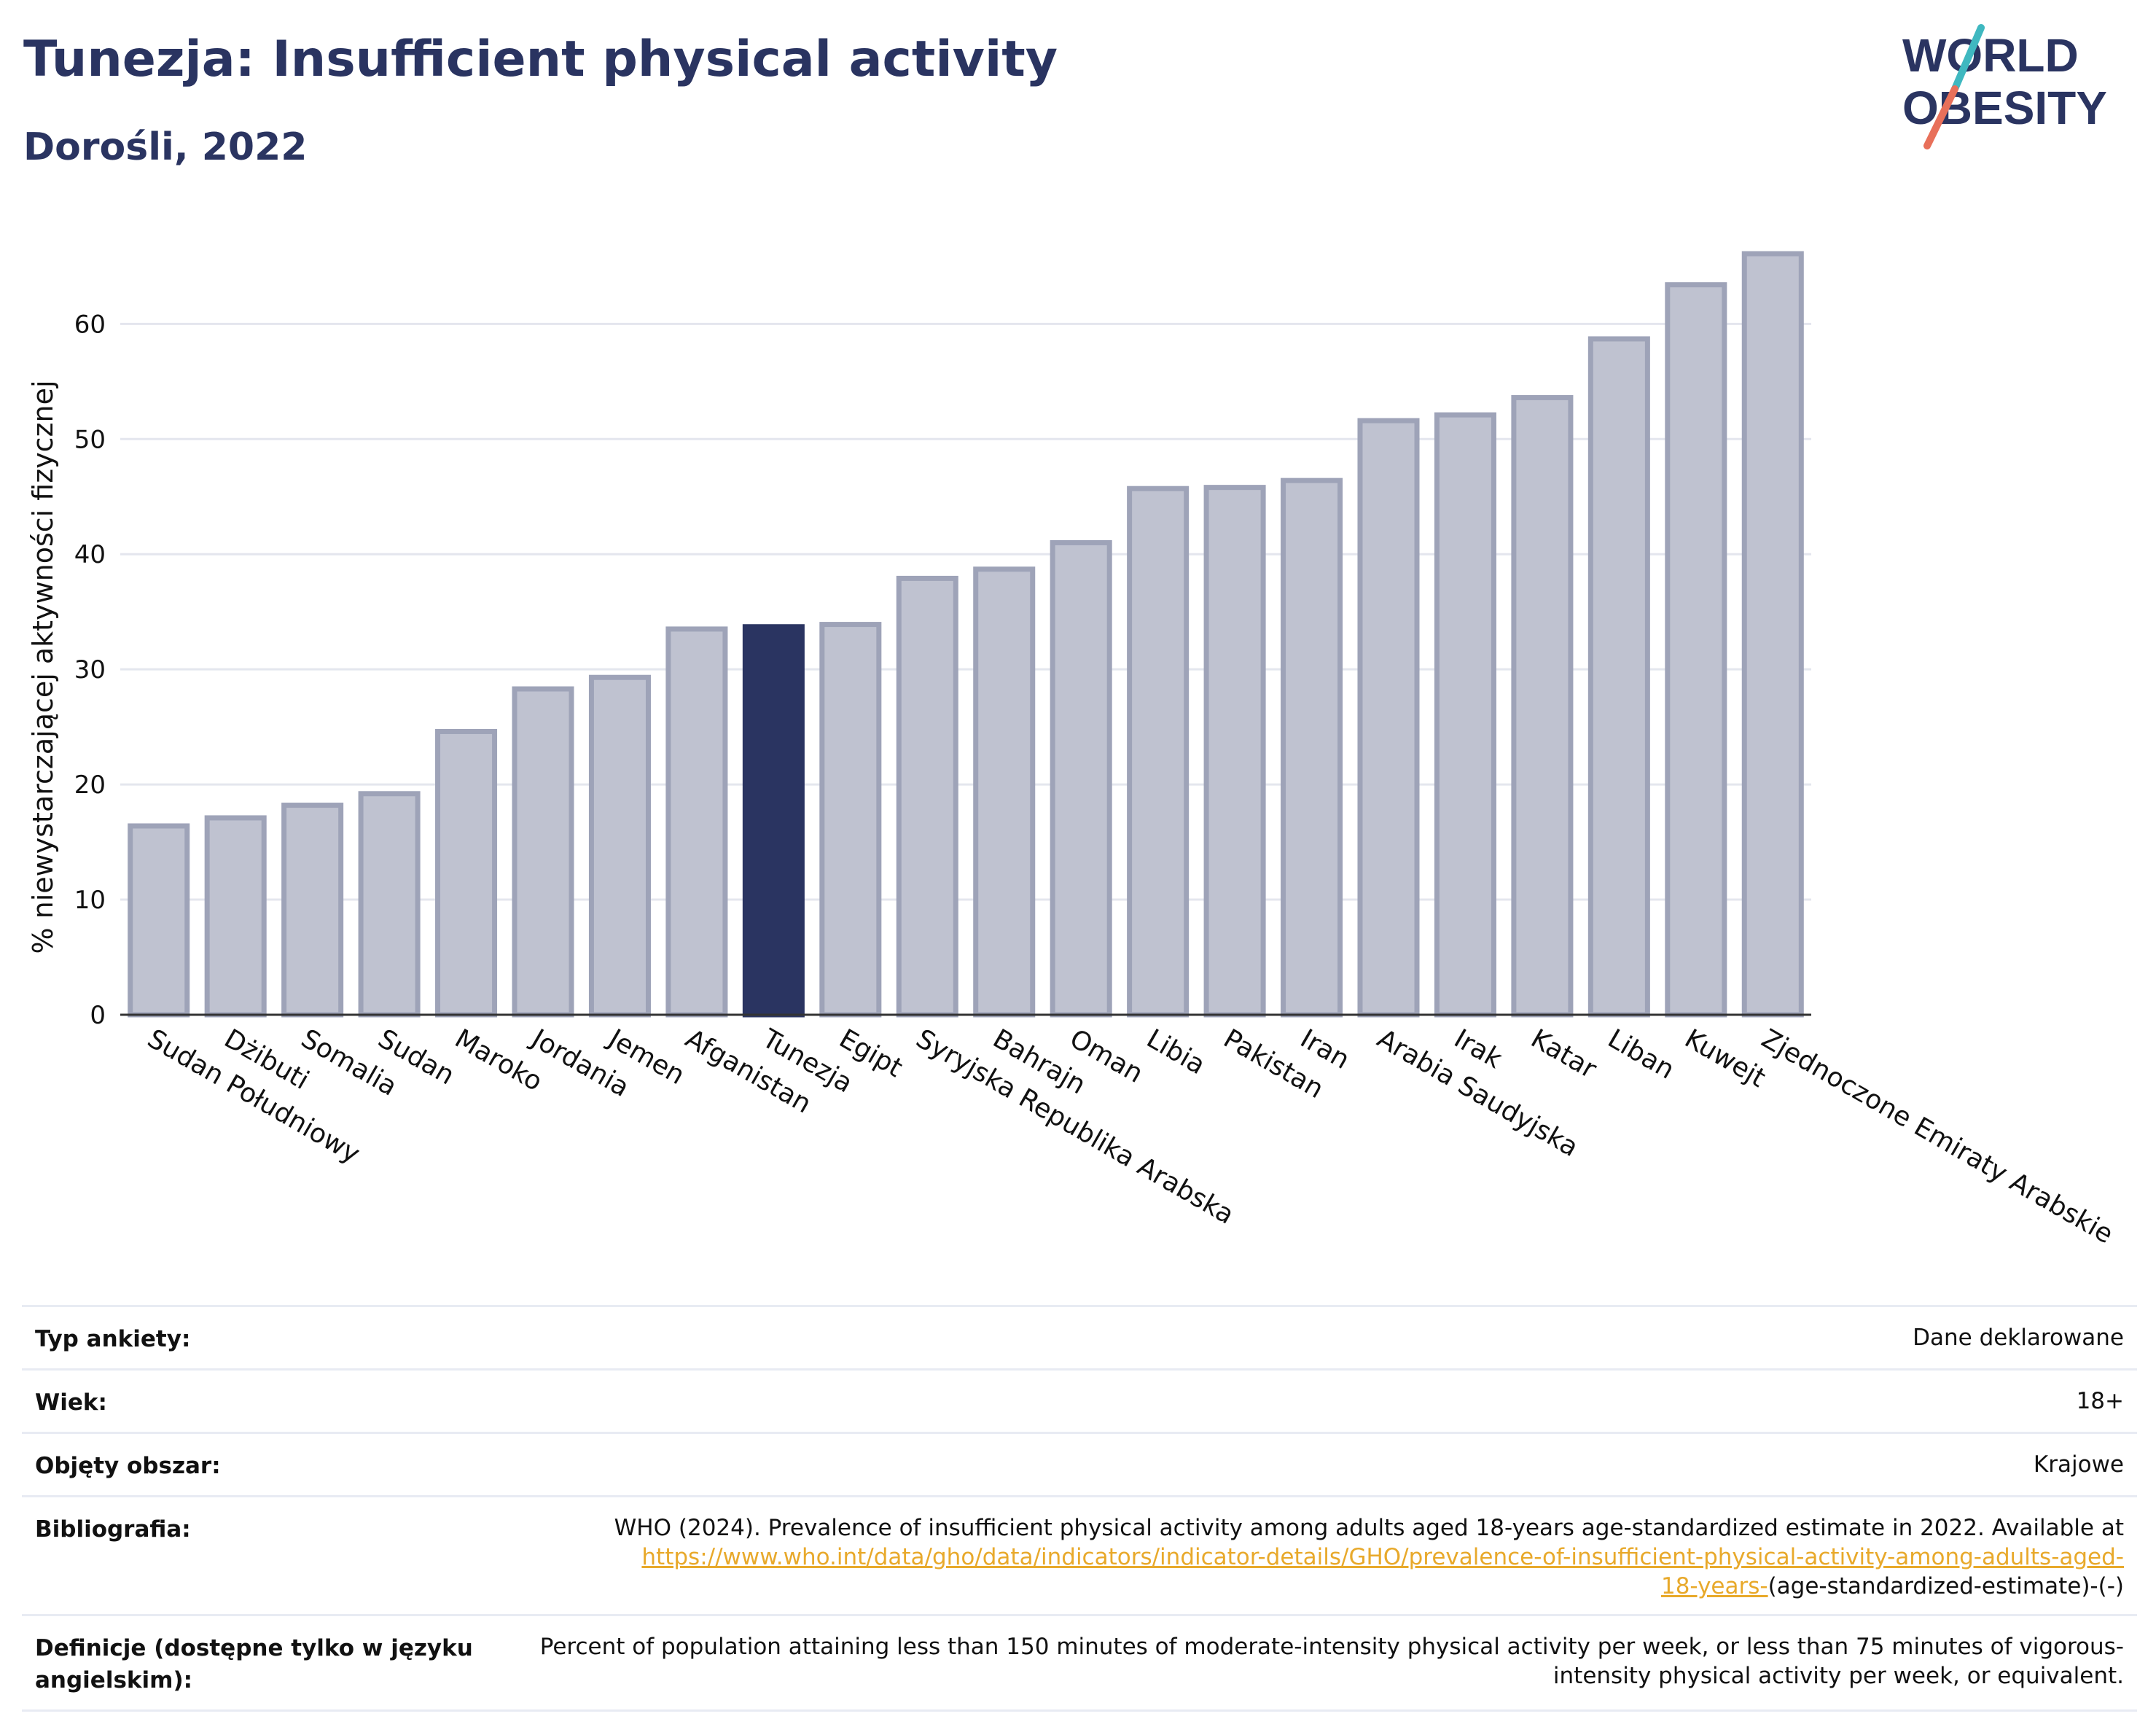  What do you see at coordinates (166, 147) in the screenshot?
I see `chart-subtitle: Dorośli, 2022` at bounding box center [166, 147].